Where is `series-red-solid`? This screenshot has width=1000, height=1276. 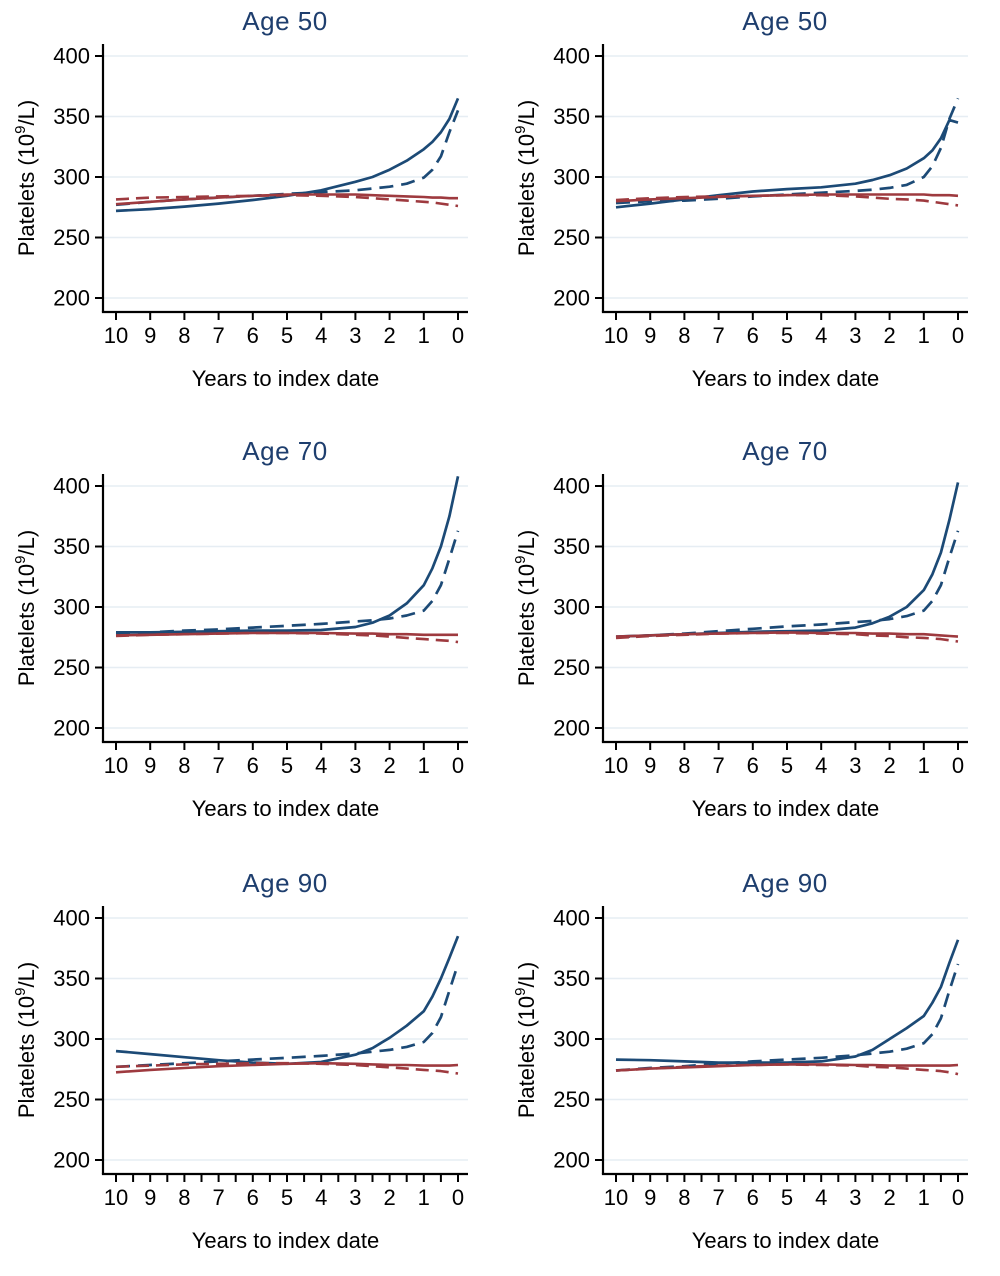
series-red-solid is located at coordinates (286, 199).